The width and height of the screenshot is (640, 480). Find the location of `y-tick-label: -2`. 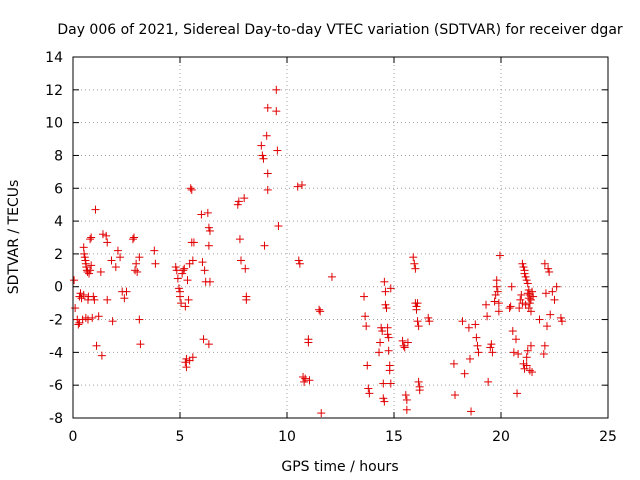

y-tick-label: -2 is located at coordinates (56, 321).